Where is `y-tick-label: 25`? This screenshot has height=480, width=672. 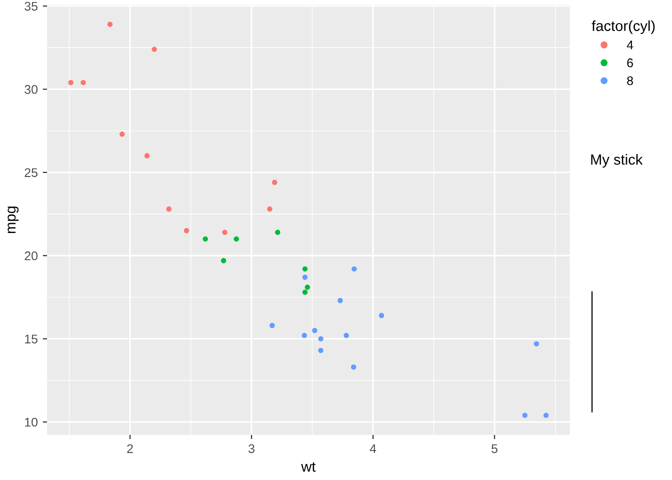
y-tick-label: 25 is located at coordinates (31, 173).